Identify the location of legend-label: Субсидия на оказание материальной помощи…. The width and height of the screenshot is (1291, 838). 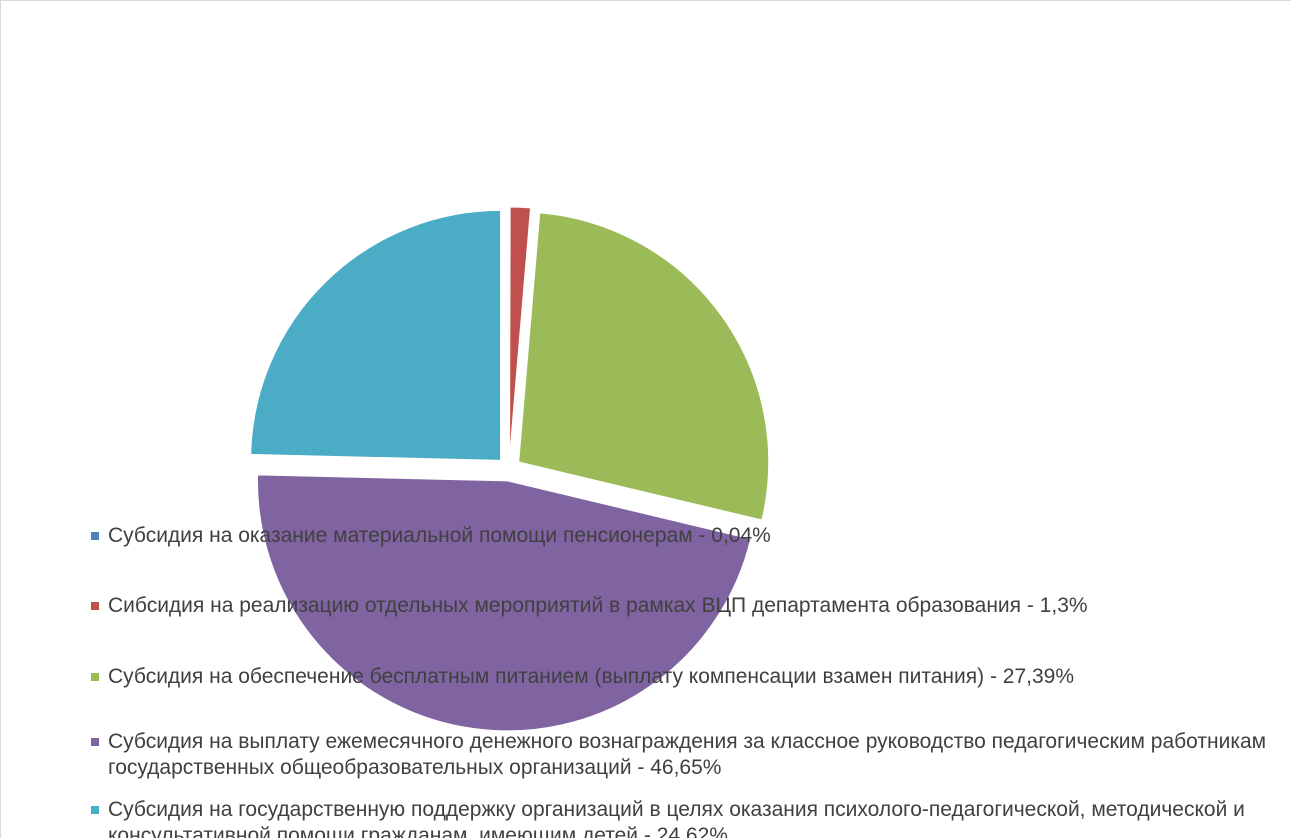
(439, 535).